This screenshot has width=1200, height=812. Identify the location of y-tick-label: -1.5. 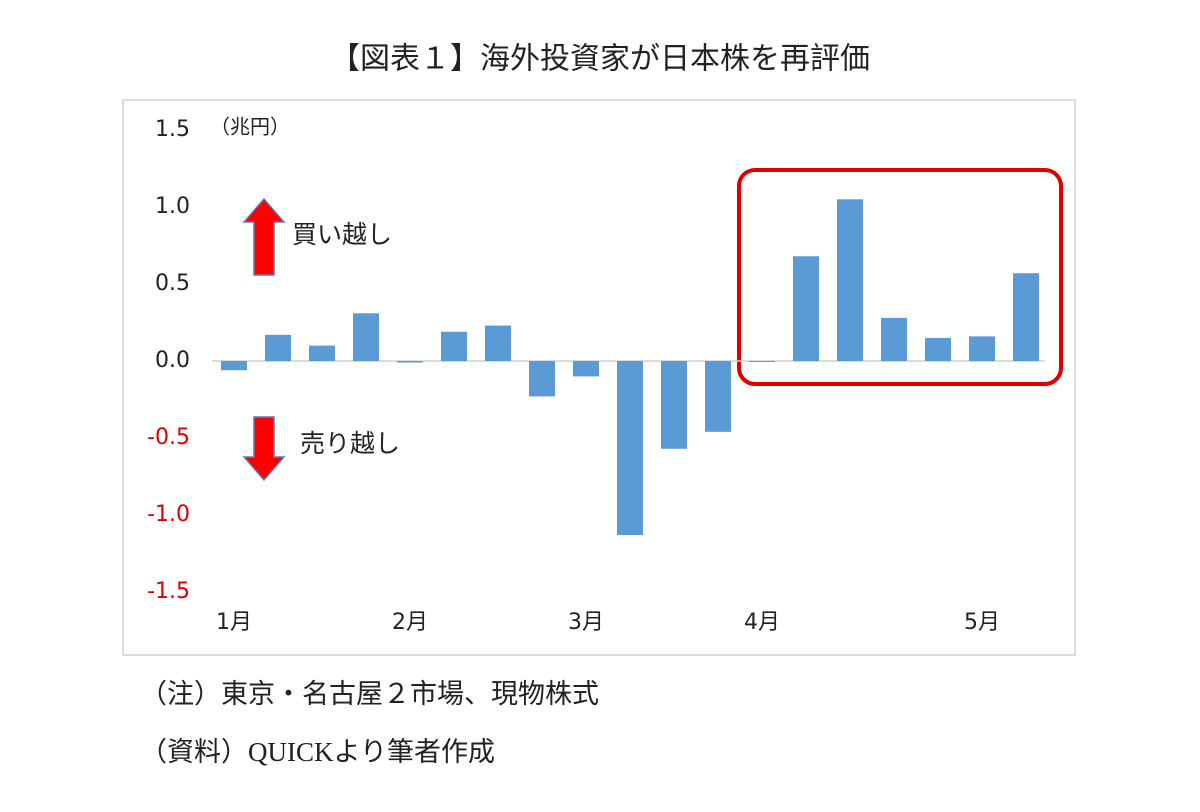
(168, 591).